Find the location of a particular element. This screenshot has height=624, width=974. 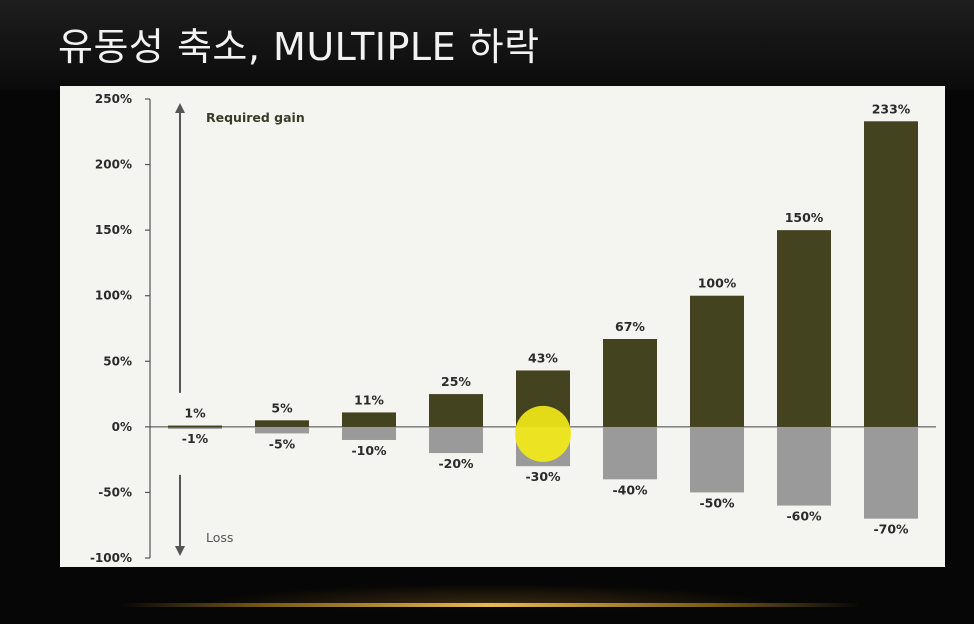

loss-value-label: -5% is located at coordinates (282, 443).